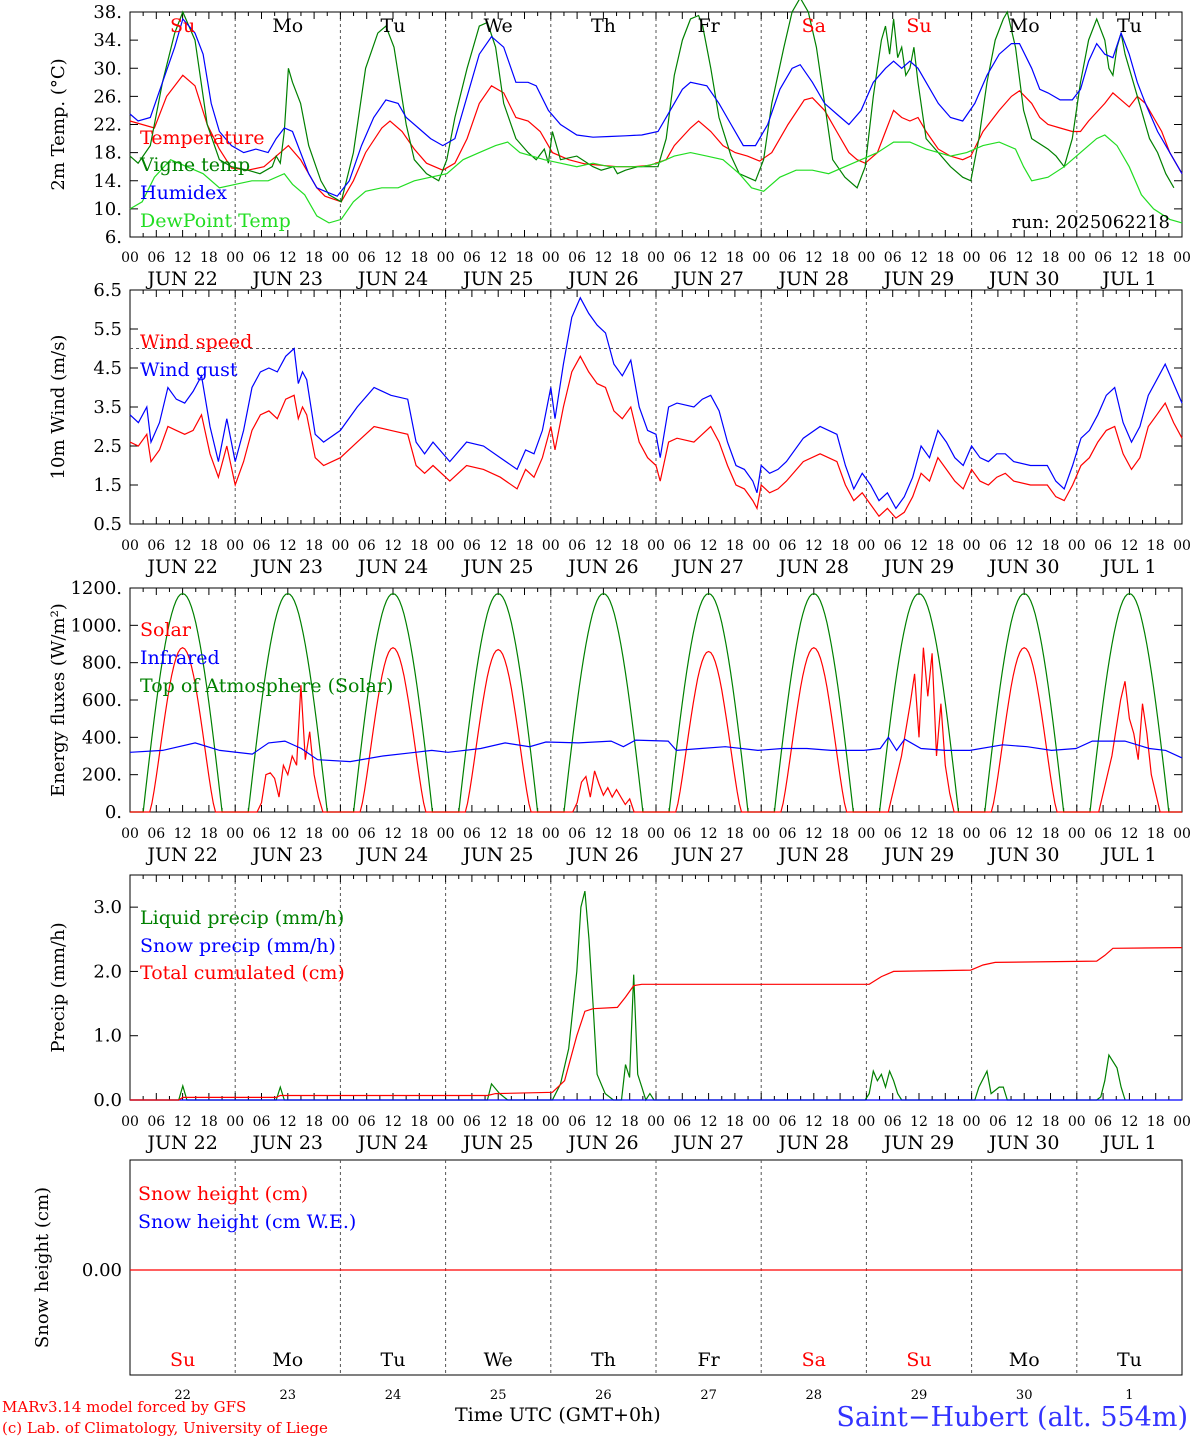  Describe the element at coordinates (393, 1360) in the screenshot. I see `day-name-bottom: Tu` at that location.